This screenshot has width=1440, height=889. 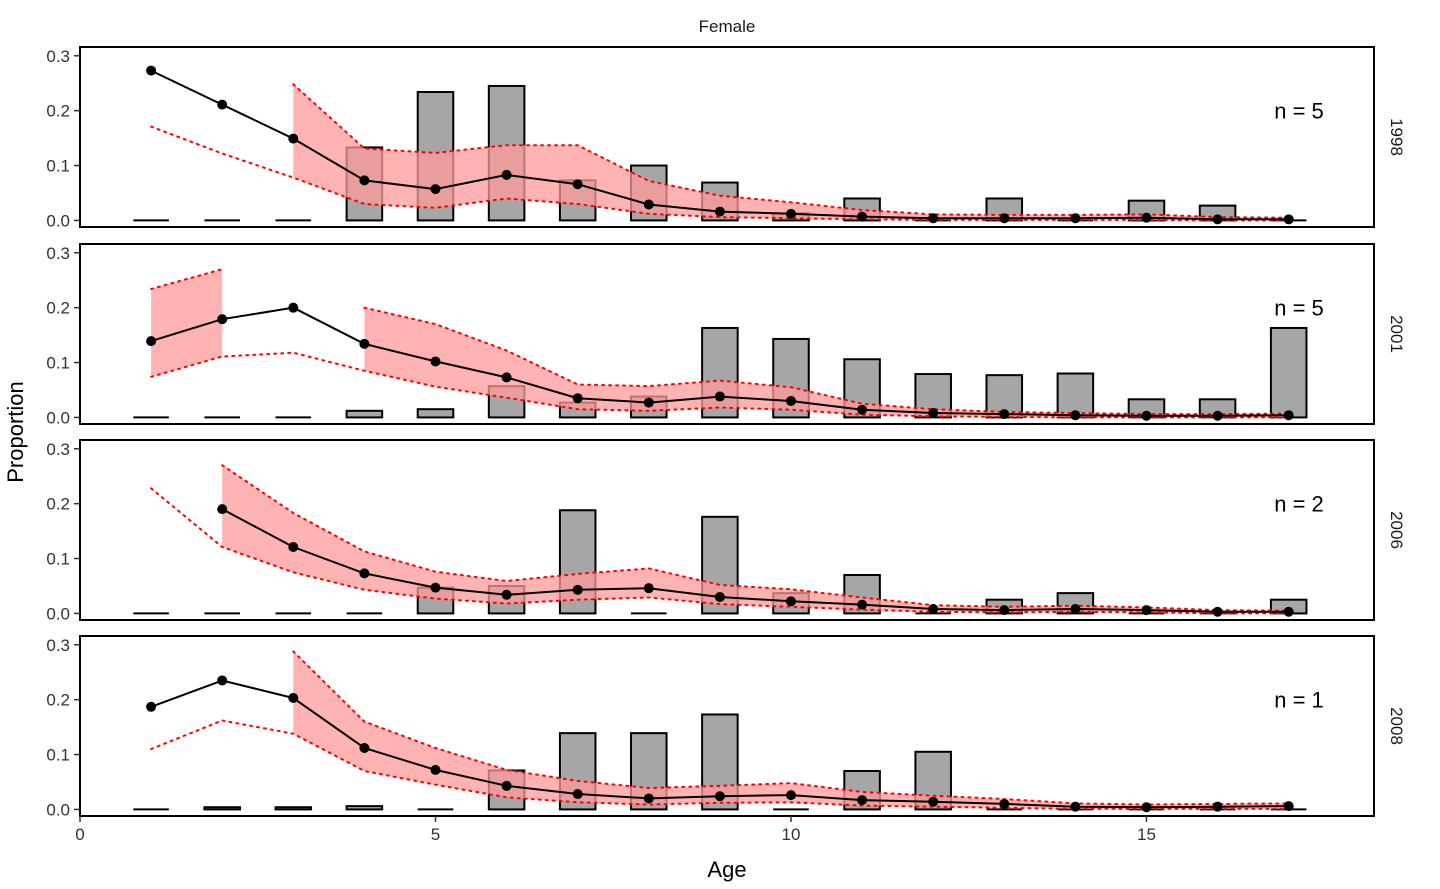 I want to click on y-tick-label-2006-1: 0.1, so click(x=58, y=559).